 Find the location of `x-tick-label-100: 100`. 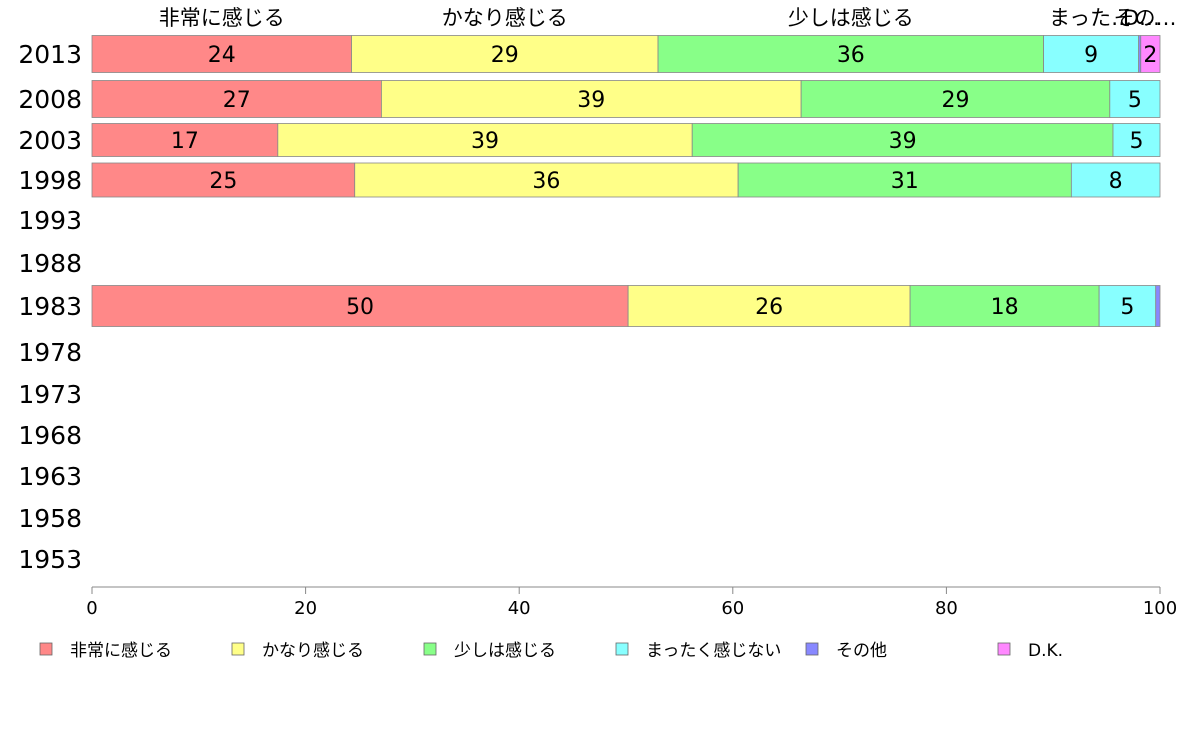

x-tick-label-100: 100 is located at coordinates (1160, 608).